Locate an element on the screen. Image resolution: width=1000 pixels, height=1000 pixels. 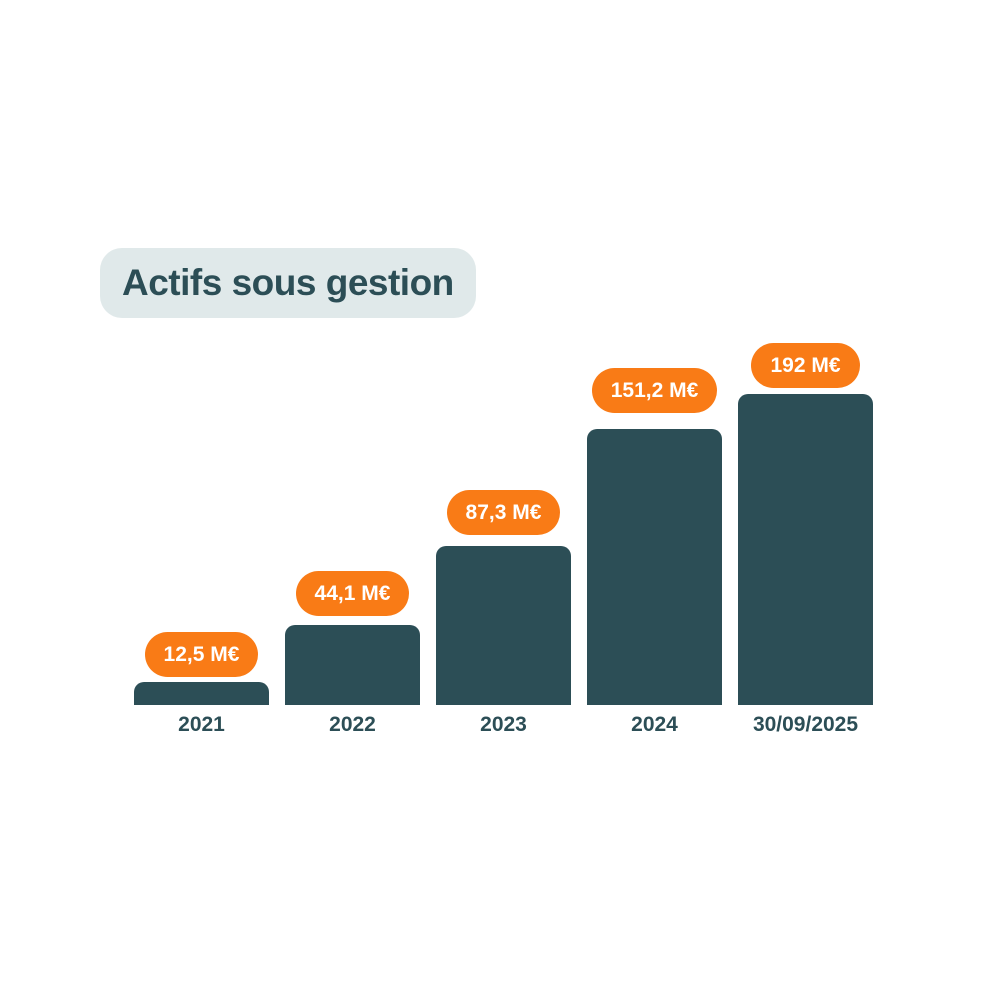
bar-group-2022: 44,1 M€ 2022 is located at coordinates (352, 655).